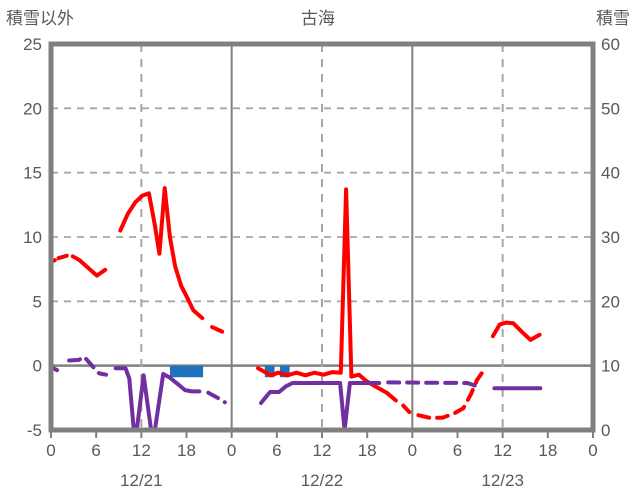 Image resolution: width=636 pixels, height=501 pixels. I want to click on right-axis-tick-label: 40, so click(610, 173).